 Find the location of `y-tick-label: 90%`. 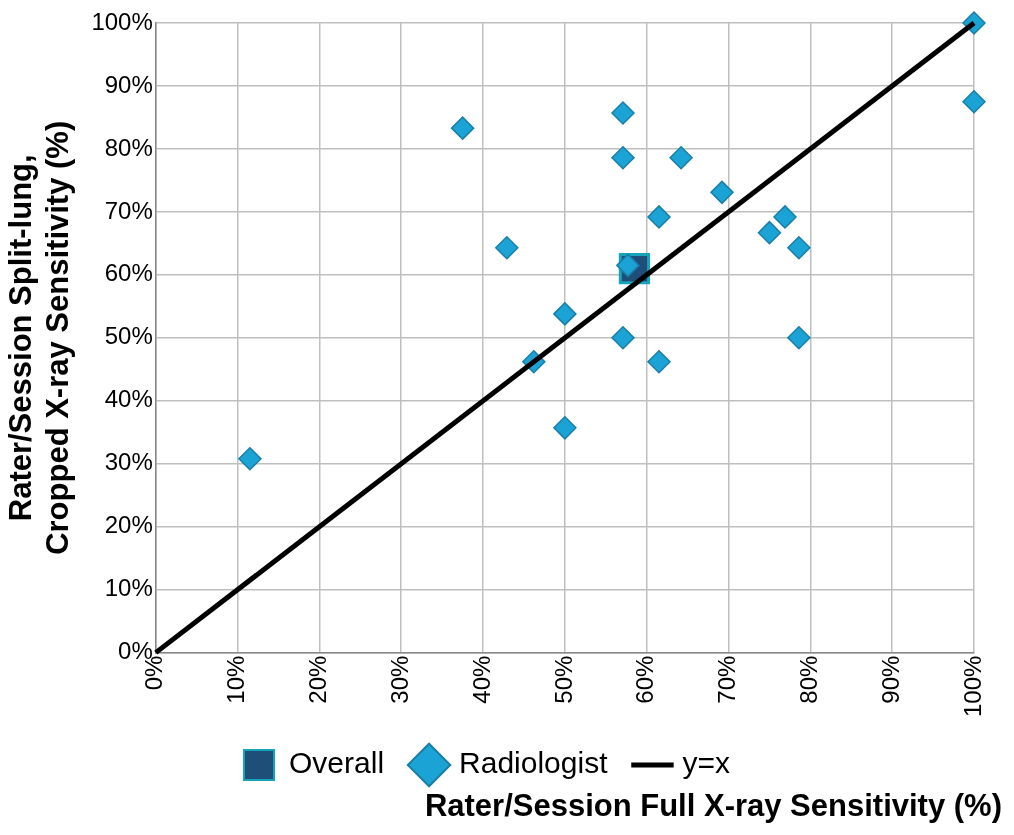

y-tick-label: 90% is located at coordinates (128, 84).